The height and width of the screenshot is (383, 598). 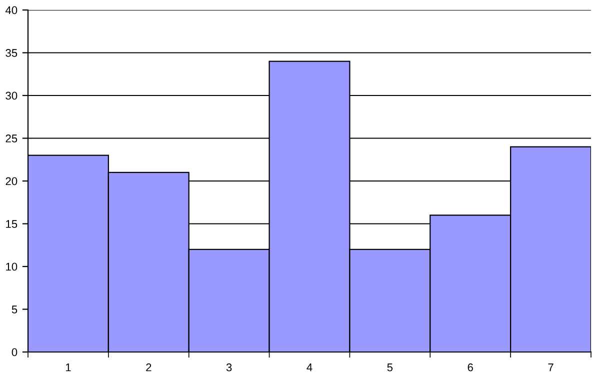 I want to click on y-tick-label: 0, so click(x=15, y=352).